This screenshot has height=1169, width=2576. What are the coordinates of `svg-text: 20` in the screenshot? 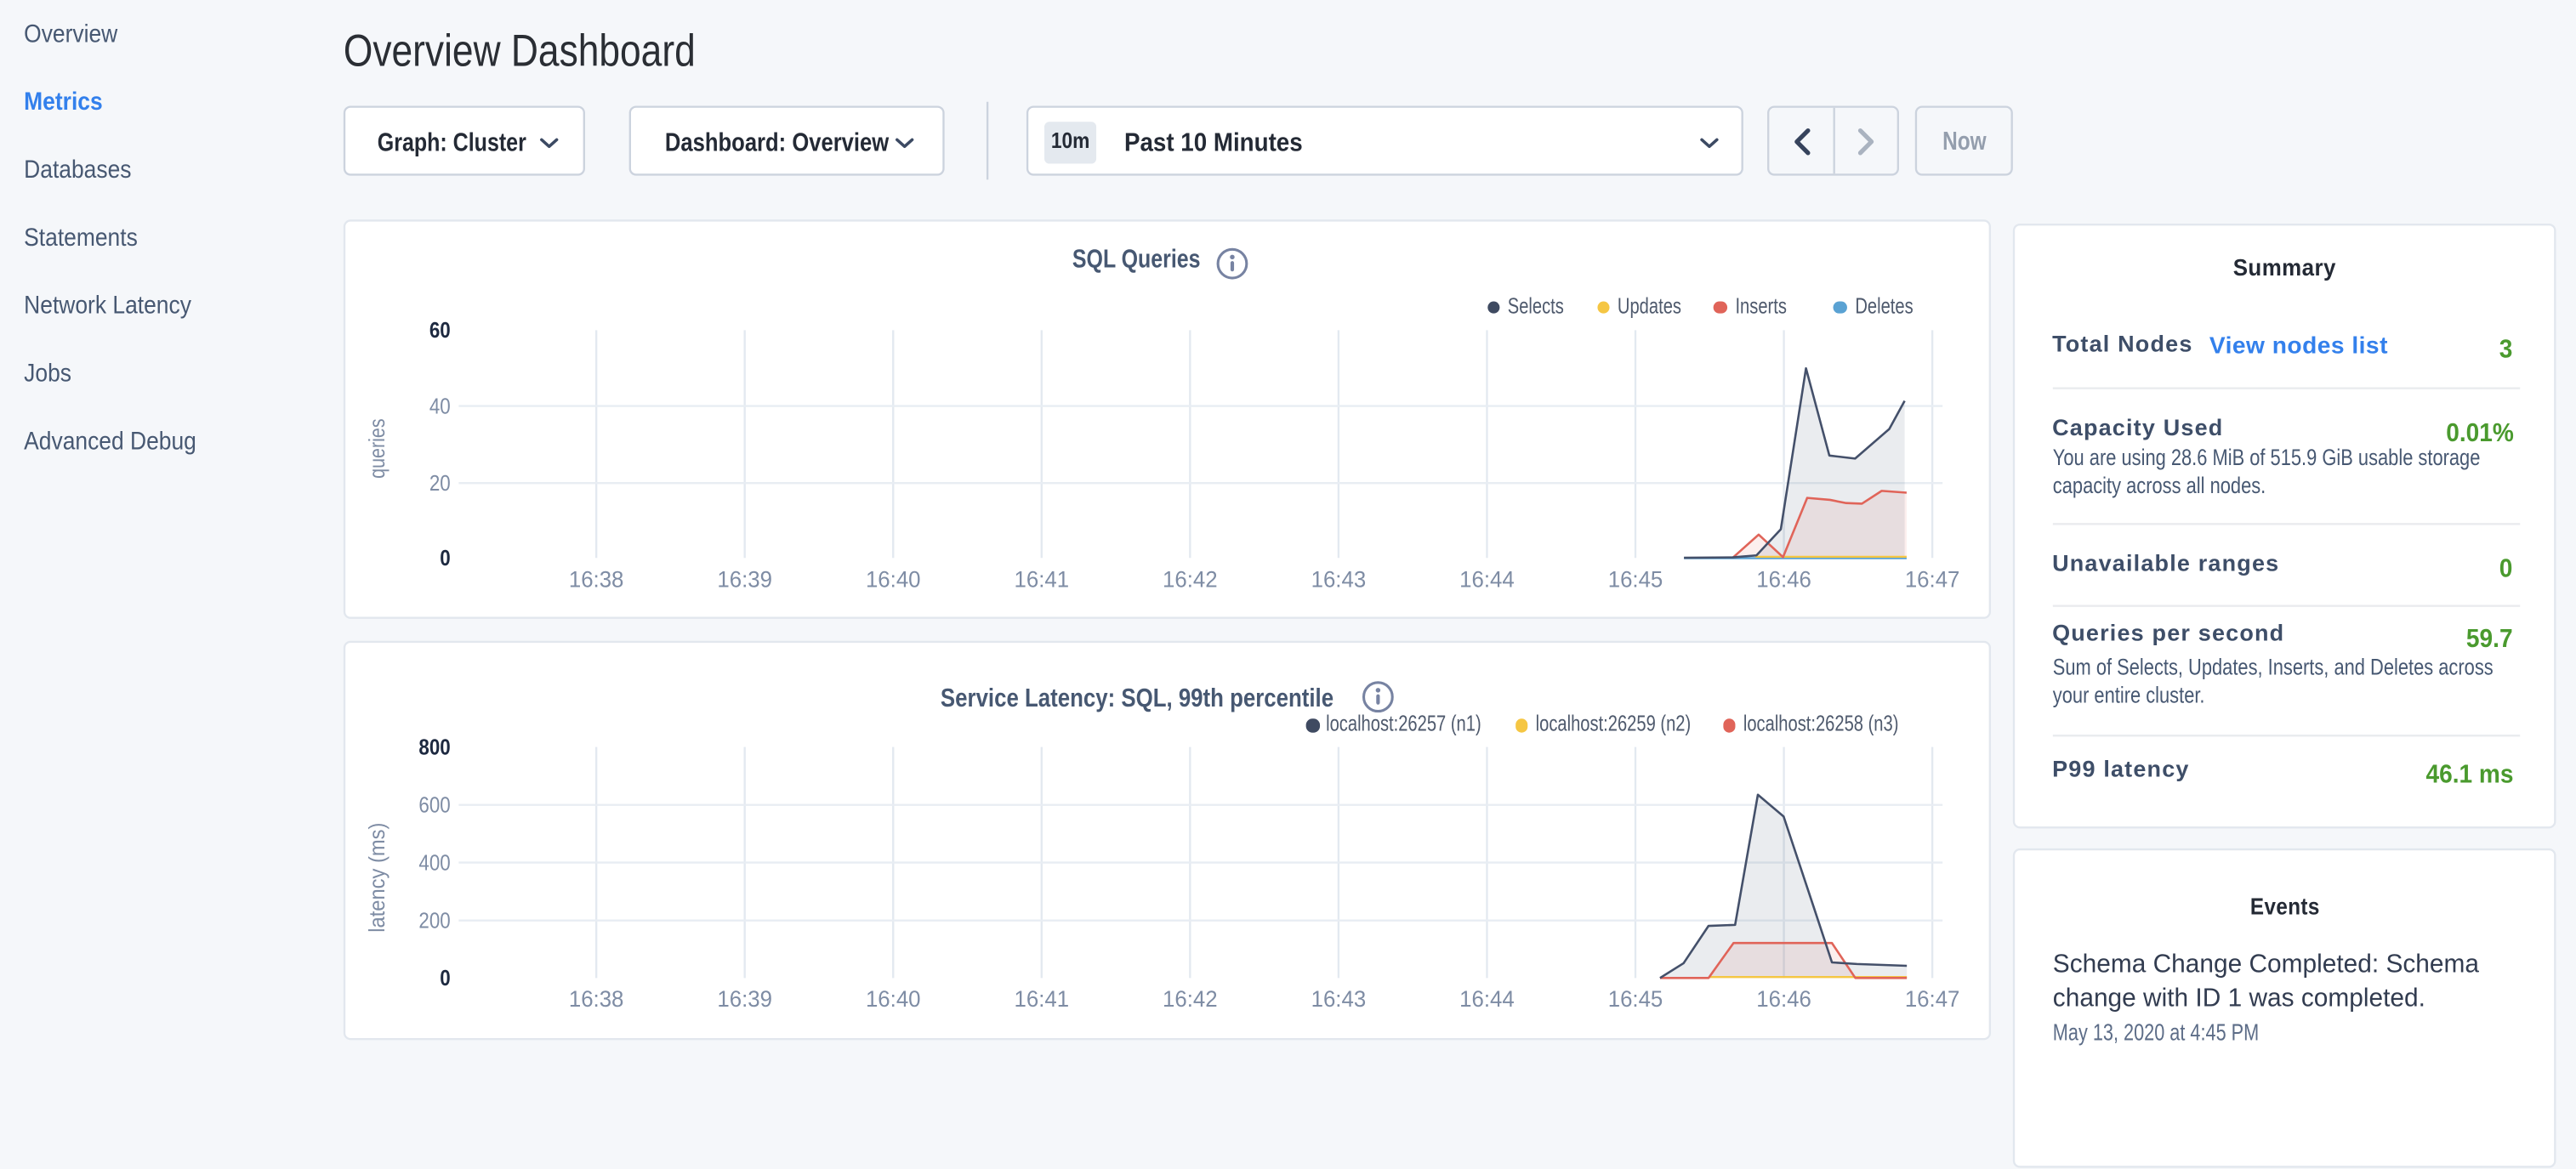 It's located at (439, 483).